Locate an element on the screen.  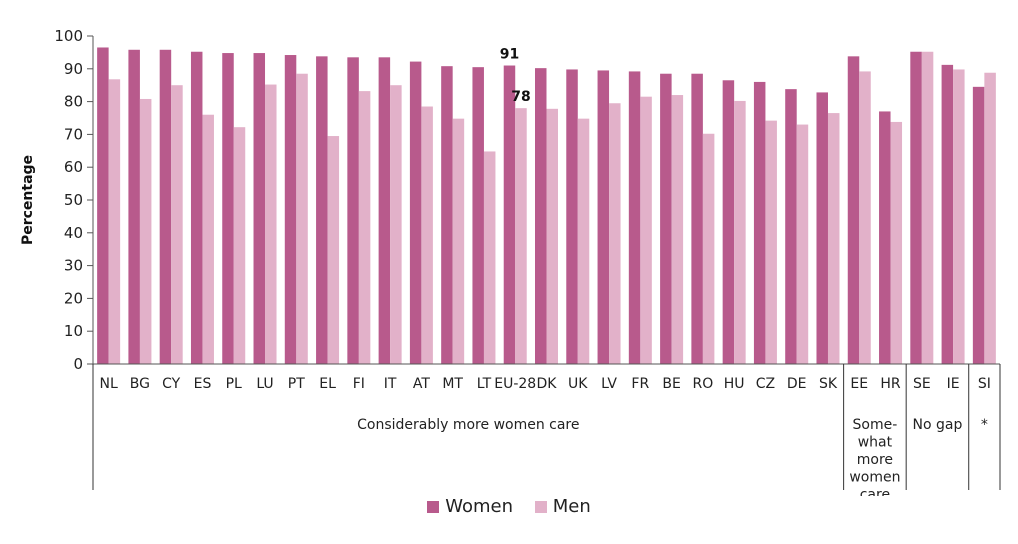
x-tick-label: HR is located at coordinates (890, 384).